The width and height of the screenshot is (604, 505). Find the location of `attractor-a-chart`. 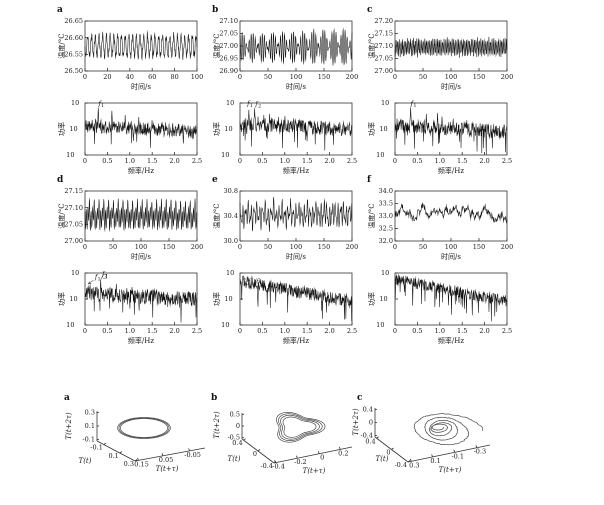

attractor-a-chart is located at coordinates (141, 444).